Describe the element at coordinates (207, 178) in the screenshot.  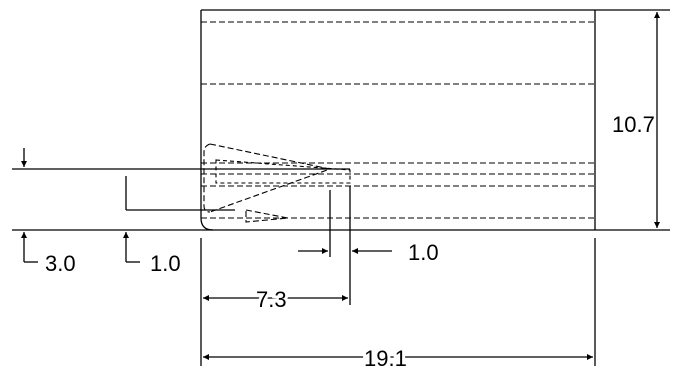
I see `outer-slot-nose` at that location.